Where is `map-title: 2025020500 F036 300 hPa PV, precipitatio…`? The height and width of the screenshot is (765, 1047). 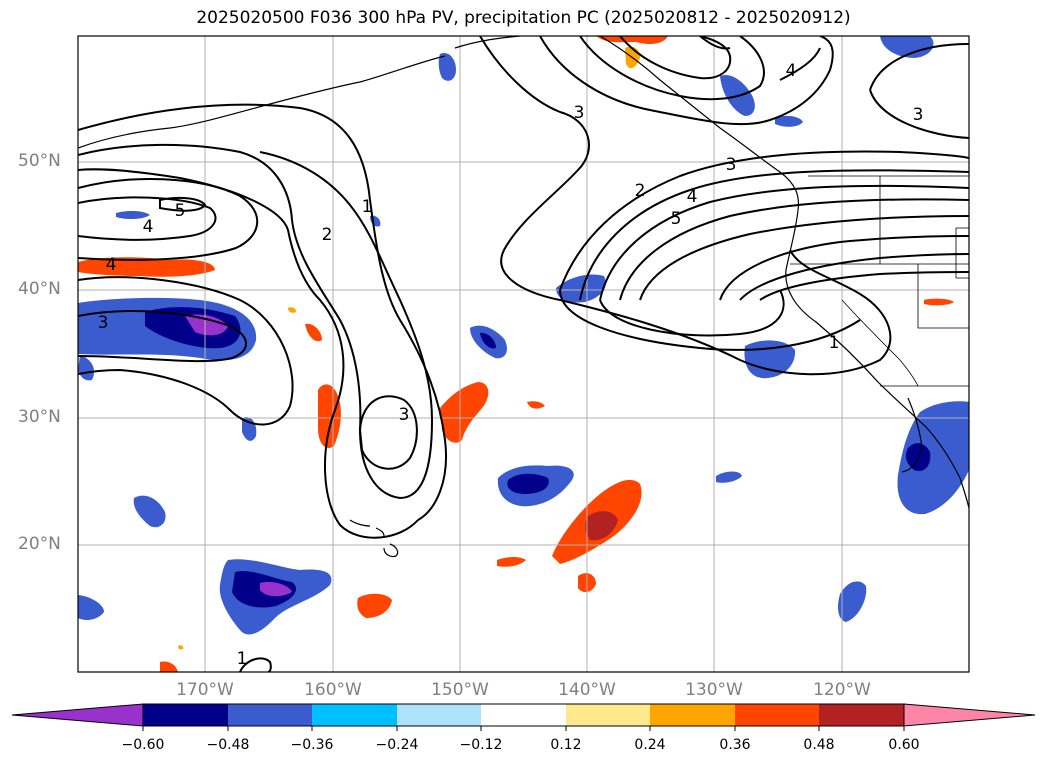 map-title: 2025020500 F036 300 hPa PV, precipitatio… is located at coordinates (523, 18).